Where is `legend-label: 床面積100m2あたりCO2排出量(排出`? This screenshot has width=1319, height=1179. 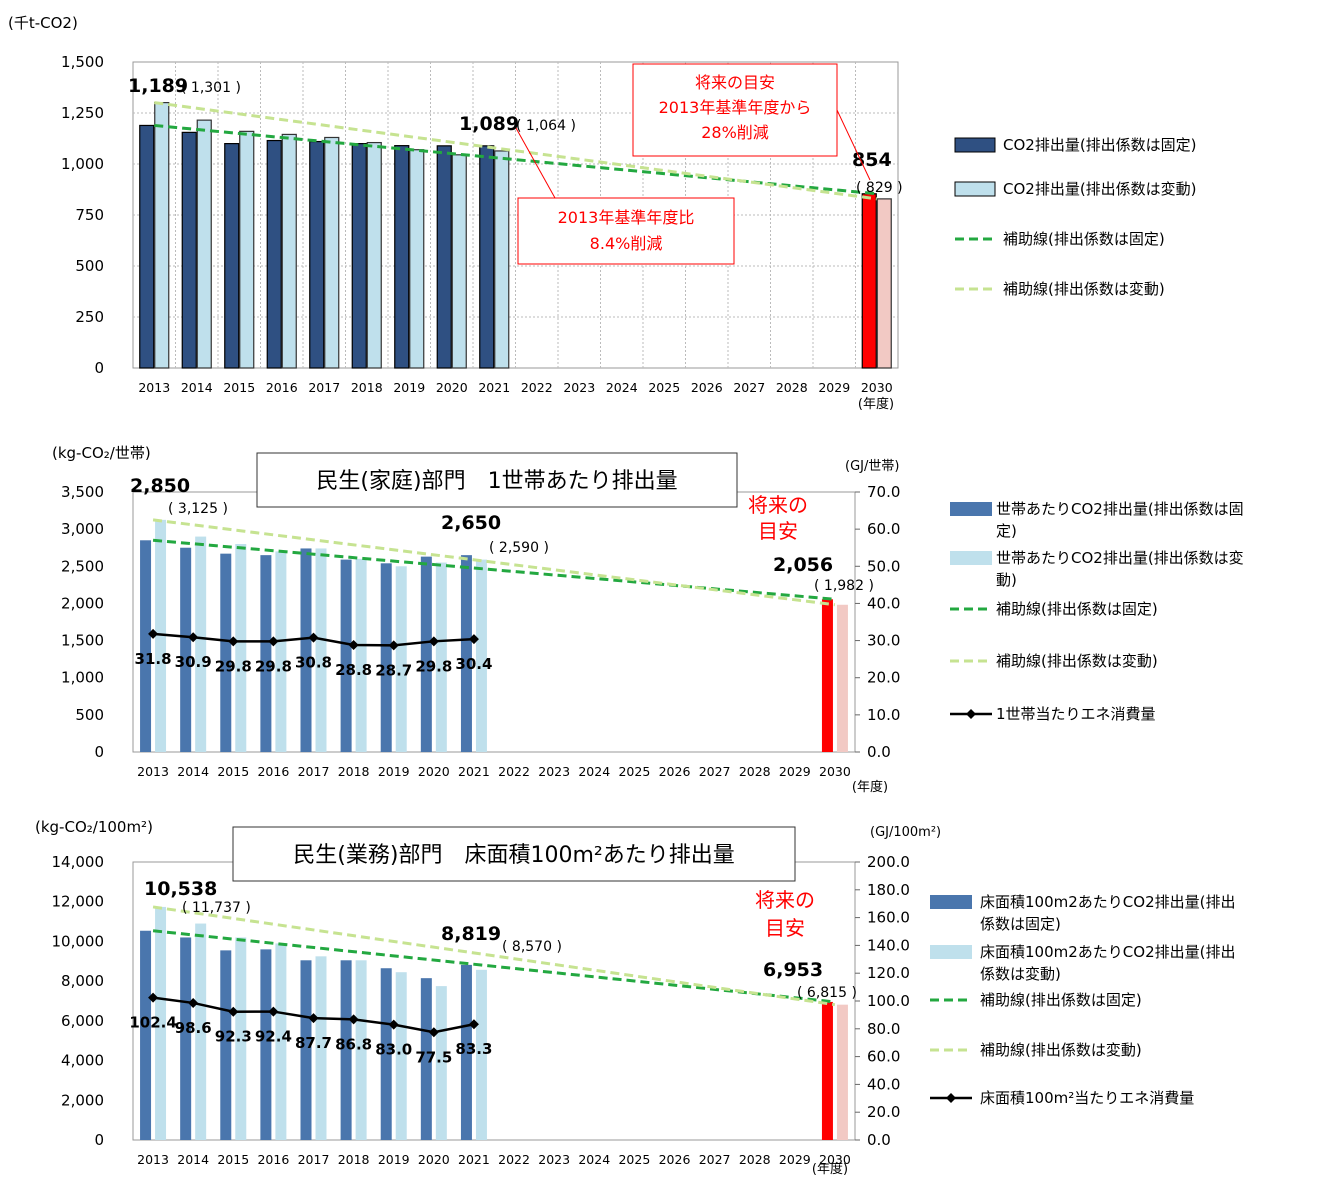 legend-label: 床面積100m2あたりCO2排出量(排出 is located at coordinates (1107, 902).